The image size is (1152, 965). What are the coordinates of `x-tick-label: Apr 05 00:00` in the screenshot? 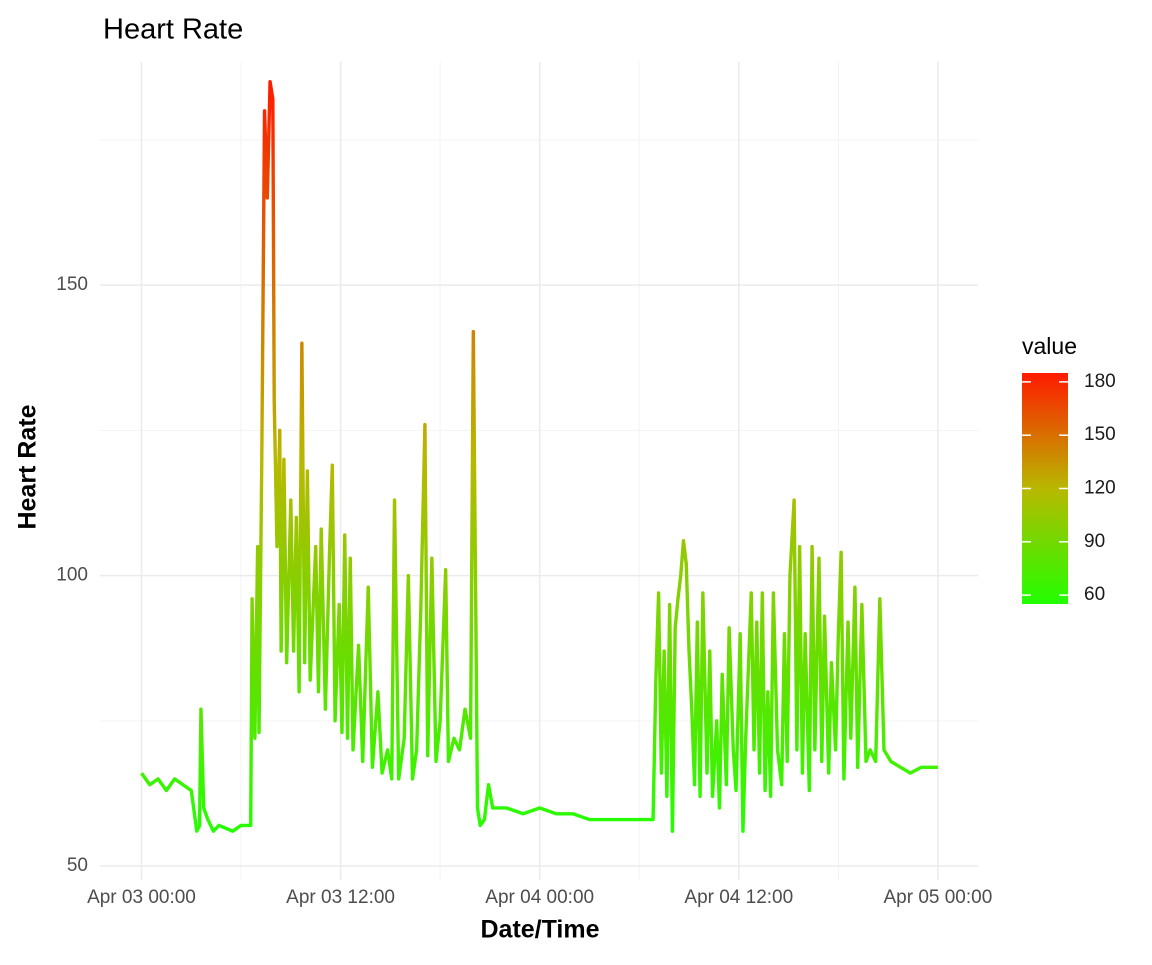 It's located at (937, 897).